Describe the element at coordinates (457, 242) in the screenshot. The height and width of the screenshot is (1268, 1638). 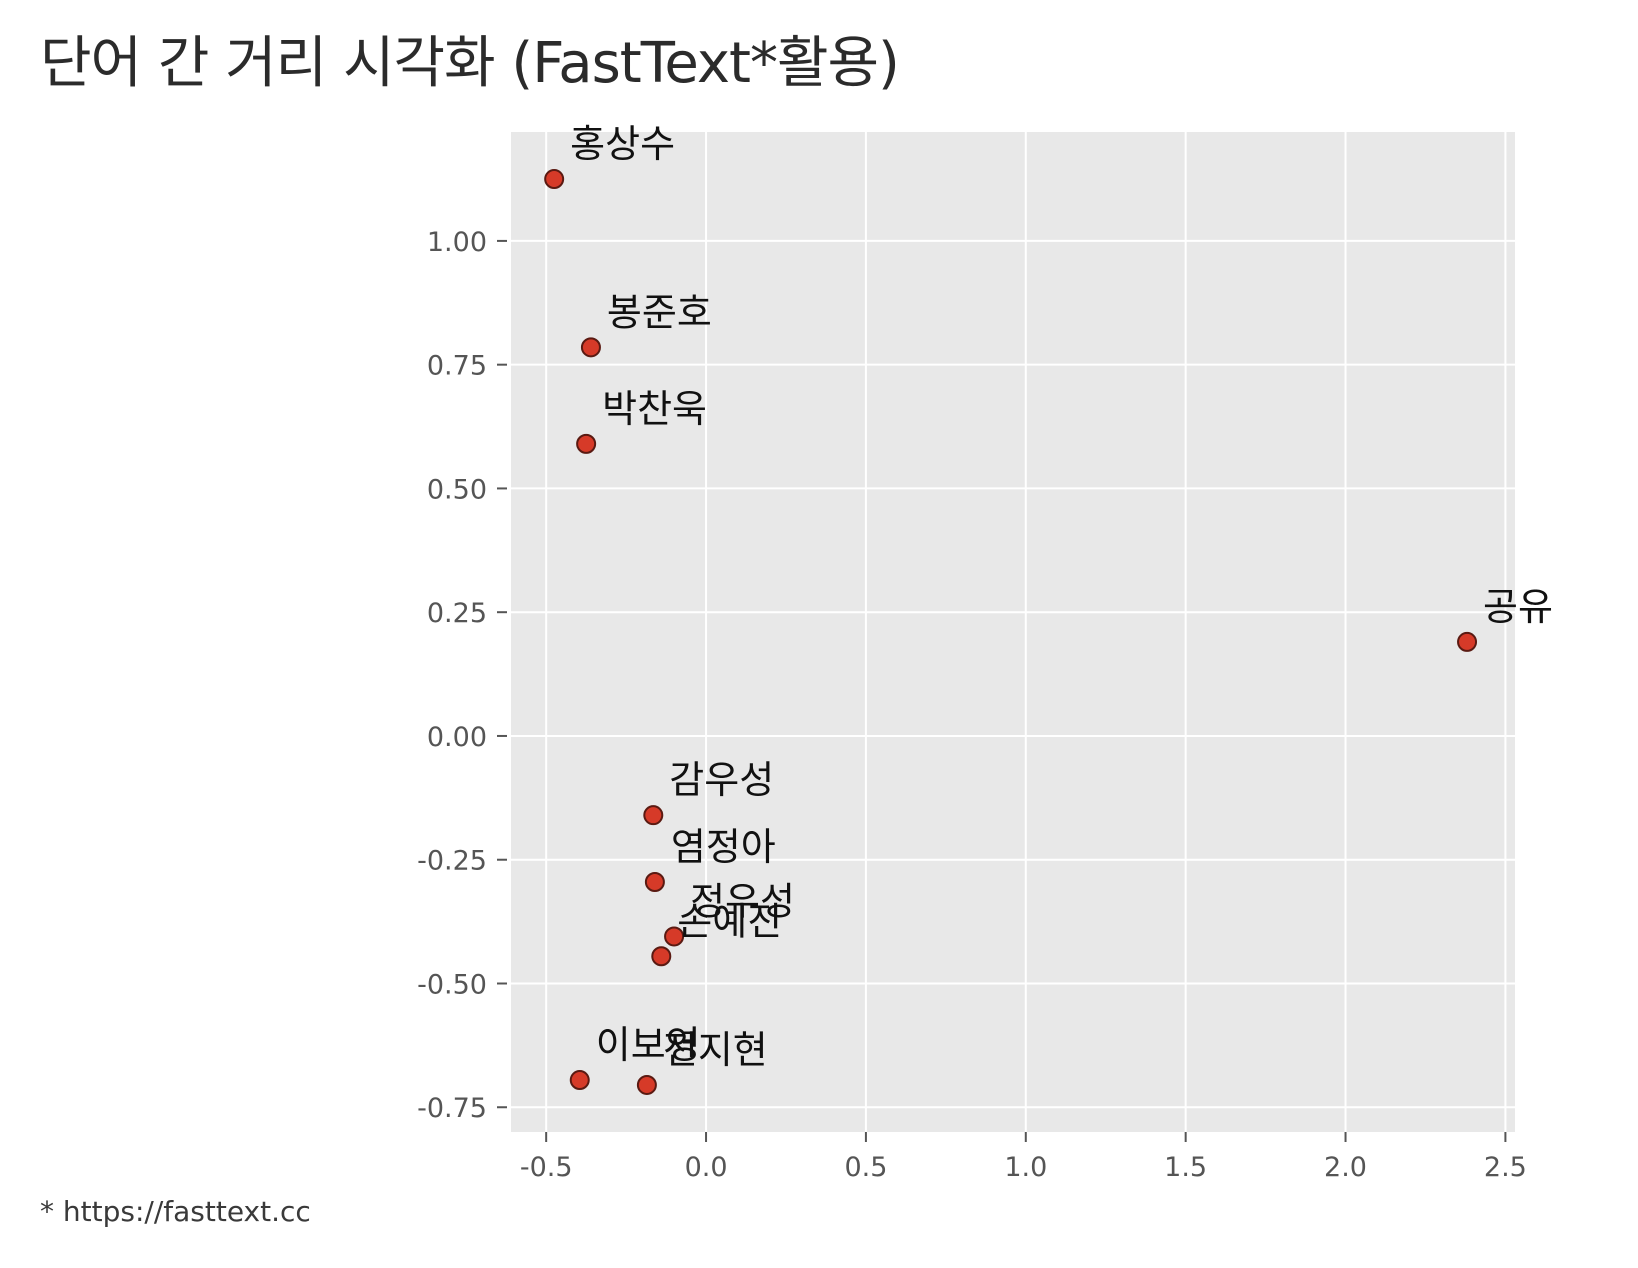
I see `y-tick-label: 1.00` at that location.